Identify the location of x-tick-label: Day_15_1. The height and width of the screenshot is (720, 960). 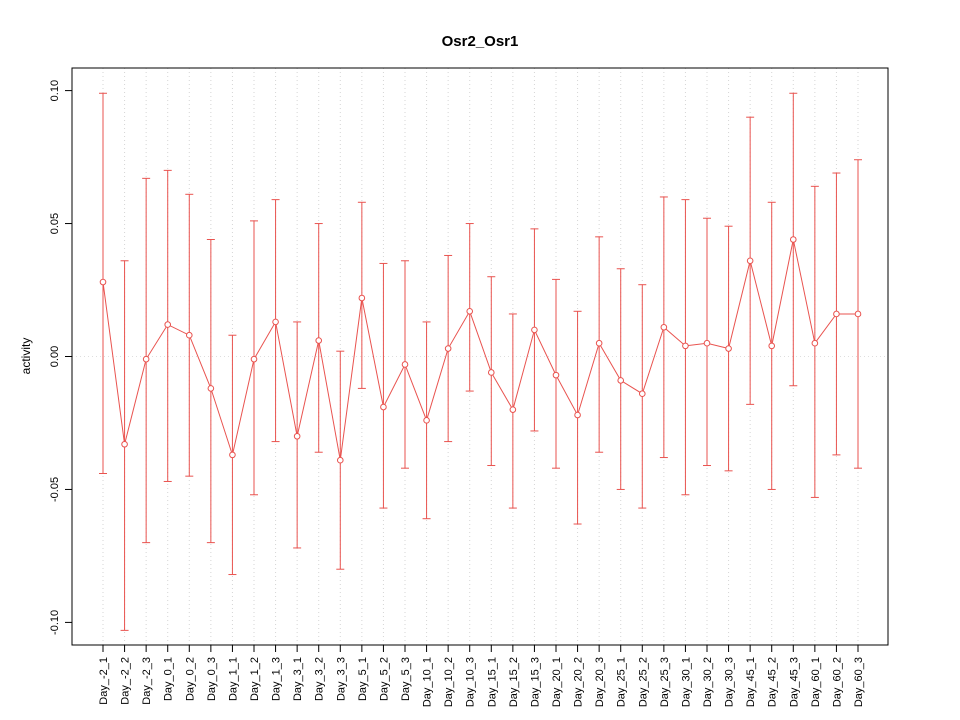
(492, 682).